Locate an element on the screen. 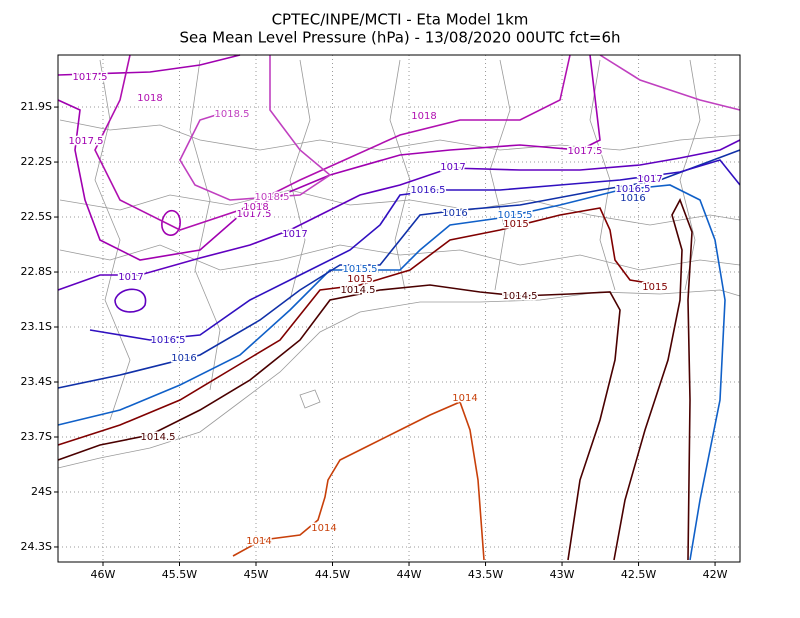 The height and width of the screenshot is (618, 800). y-tick-label: 21.9S is located at coordinates (36, 106).